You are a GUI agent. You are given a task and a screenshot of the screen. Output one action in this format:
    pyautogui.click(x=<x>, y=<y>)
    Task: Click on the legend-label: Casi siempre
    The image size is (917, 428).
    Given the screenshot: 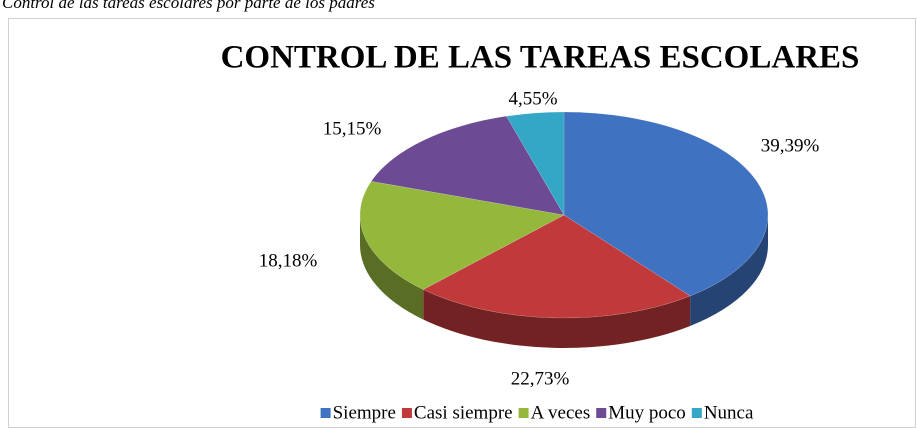 What is the action you would take?
    pyautogui.click(x=463, y=412)
    